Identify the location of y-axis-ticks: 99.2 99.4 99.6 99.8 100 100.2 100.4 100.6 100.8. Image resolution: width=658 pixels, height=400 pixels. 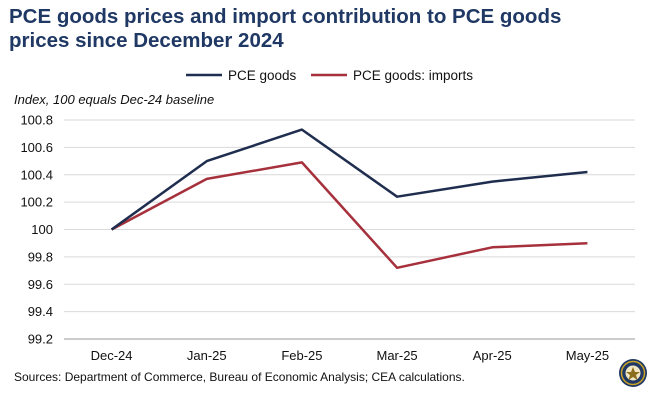
(36, 230).